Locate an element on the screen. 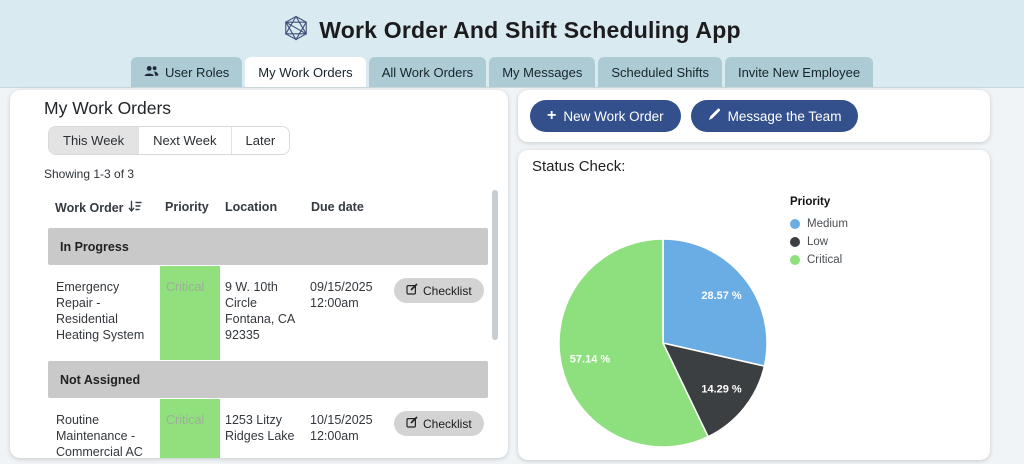 The width and height of the screenshot is (1024, 464). pie-slice-low is located at coordinates (714, 390).